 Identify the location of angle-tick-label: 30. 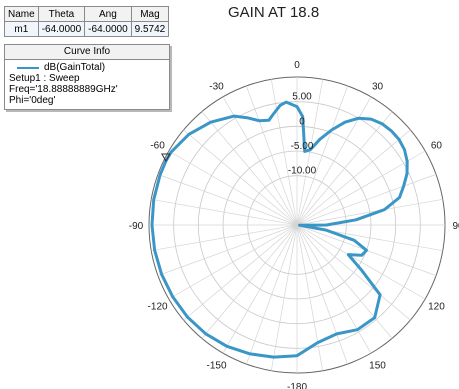
(378, 87).